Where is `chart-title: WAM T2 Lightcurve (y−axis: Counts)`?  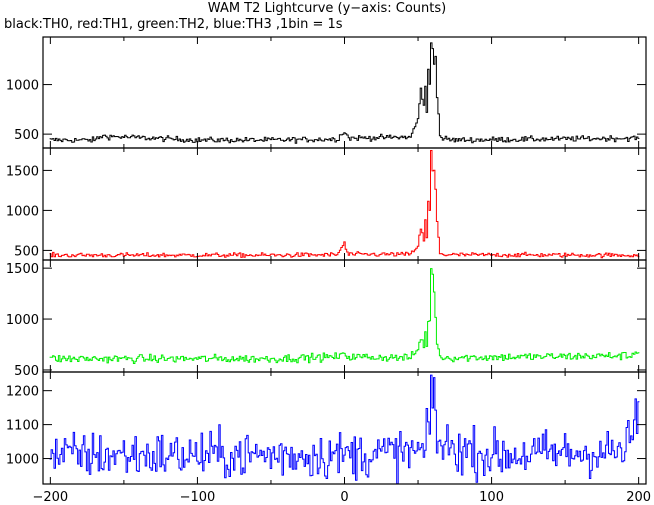 chart-title: WAM T2 Lightcurve (y−axis: Counts) is located at coordinates (327, 8).